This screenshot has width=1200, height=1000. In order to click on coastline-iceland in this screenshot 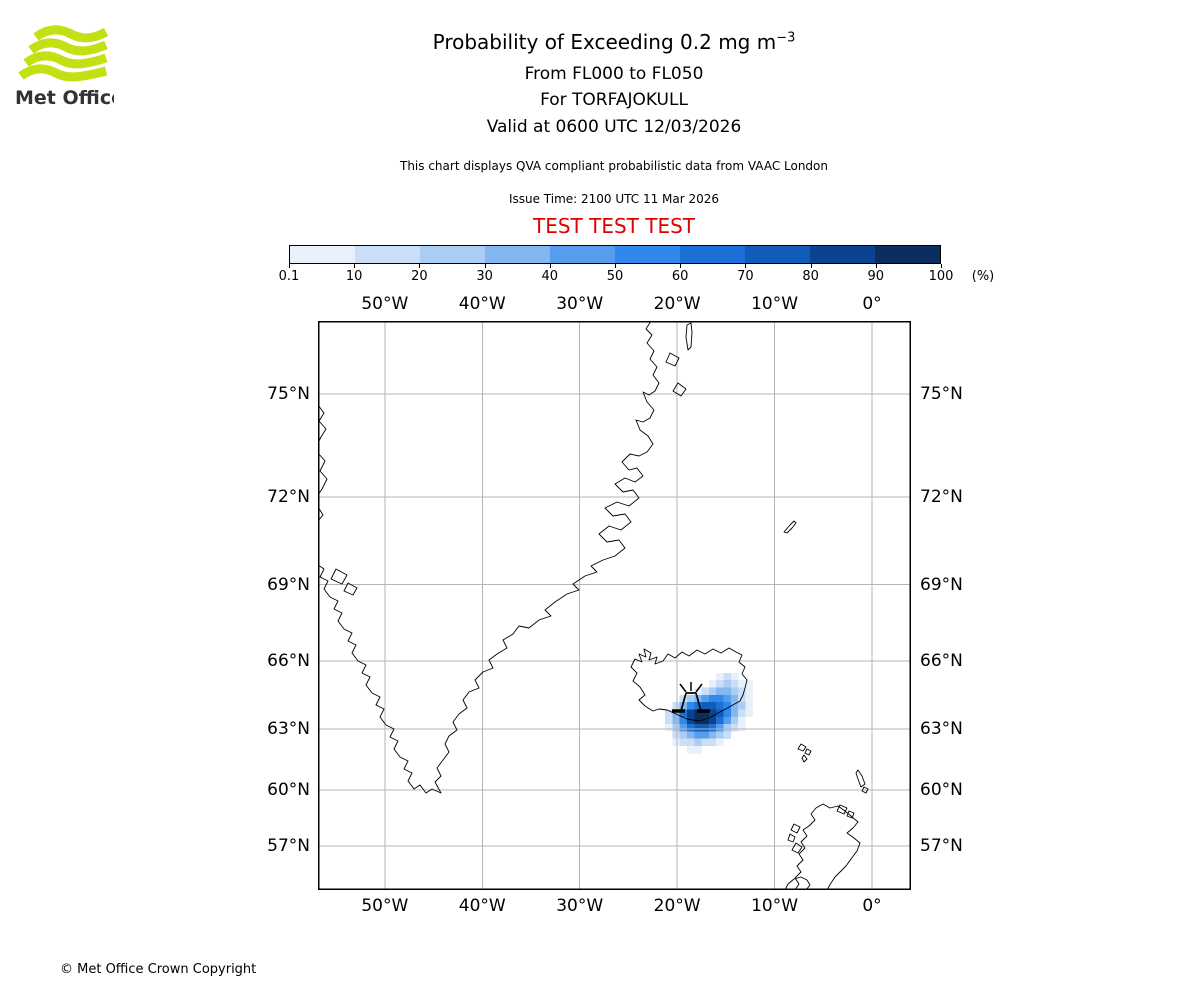, I will do `click(689, 684)`.